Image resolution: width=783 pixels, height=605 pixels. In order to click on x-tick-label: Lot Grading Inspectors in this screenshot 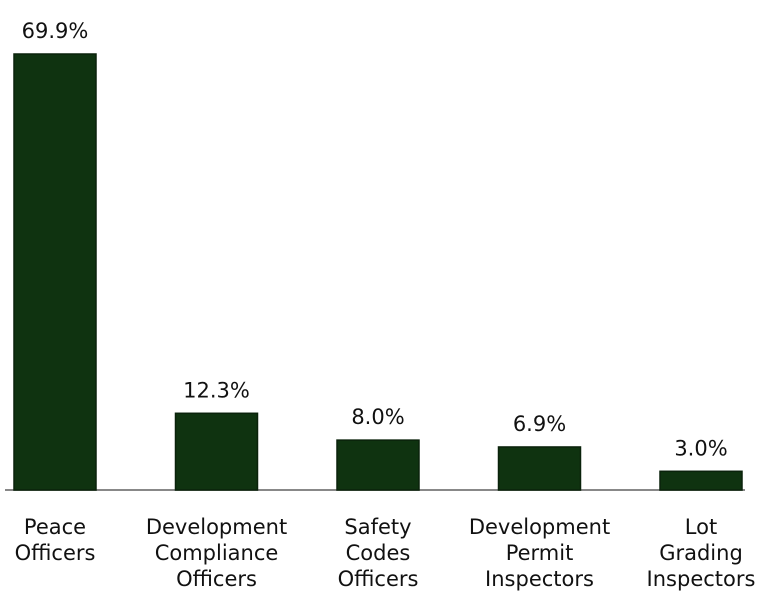, I will do `click(701, 553)`.